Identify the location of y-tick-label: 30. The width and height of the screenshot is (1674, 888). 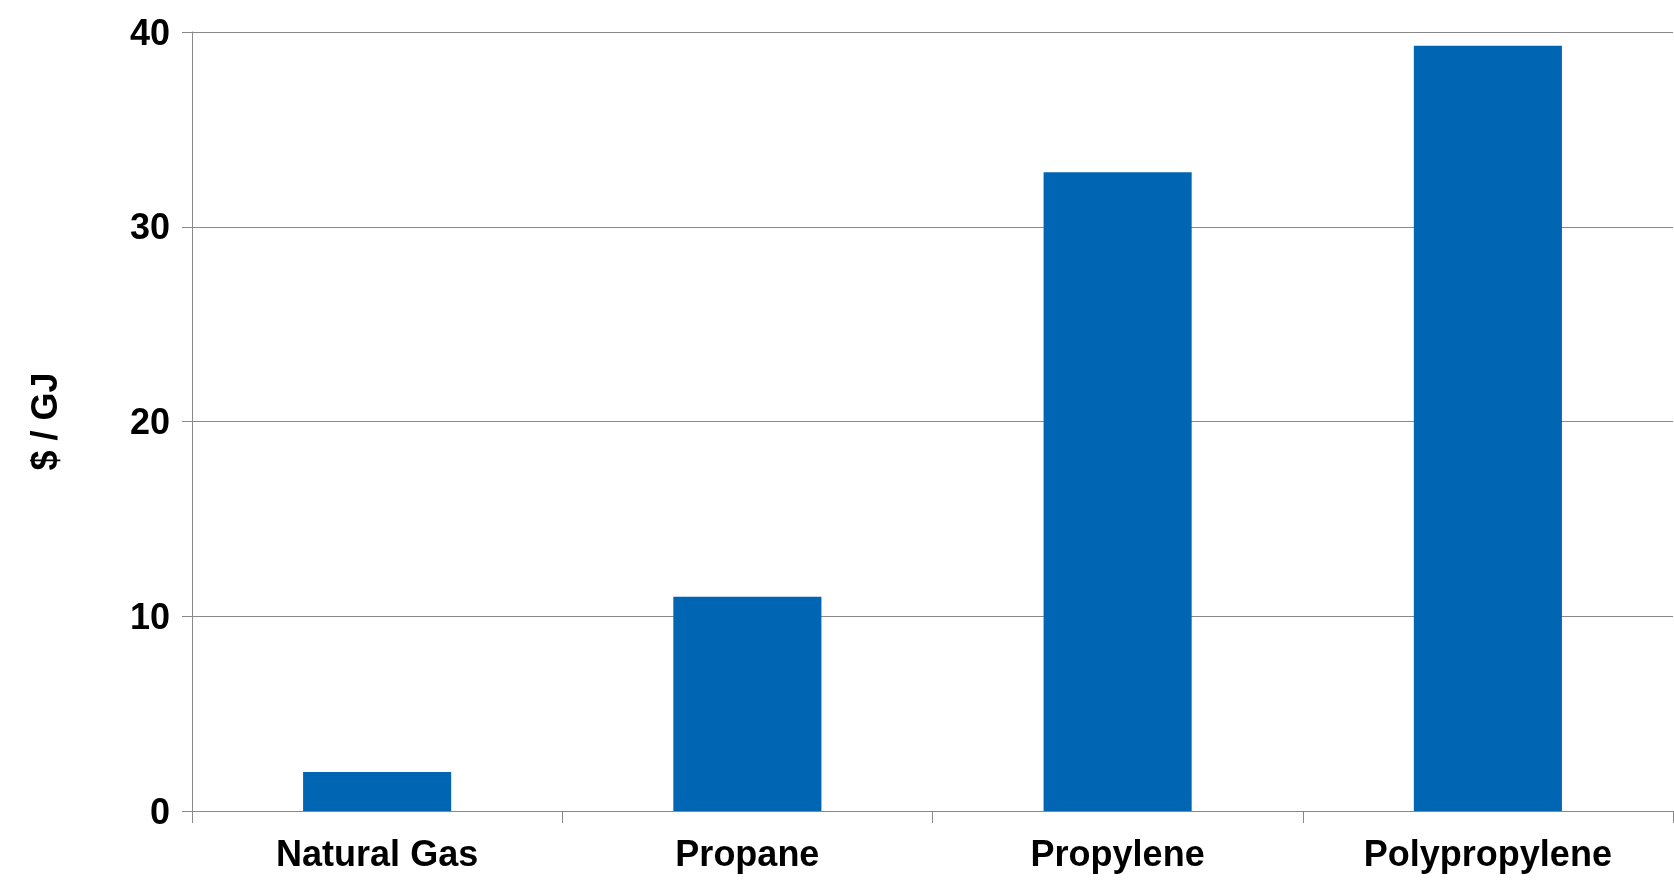
(149, 227).